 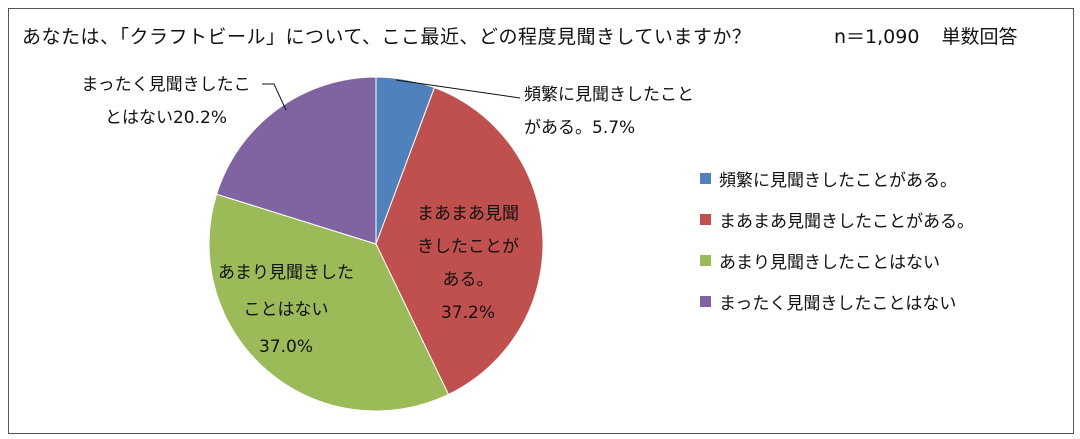 I want to click on pie-slice-somewhat, so click(x=459, y=241).